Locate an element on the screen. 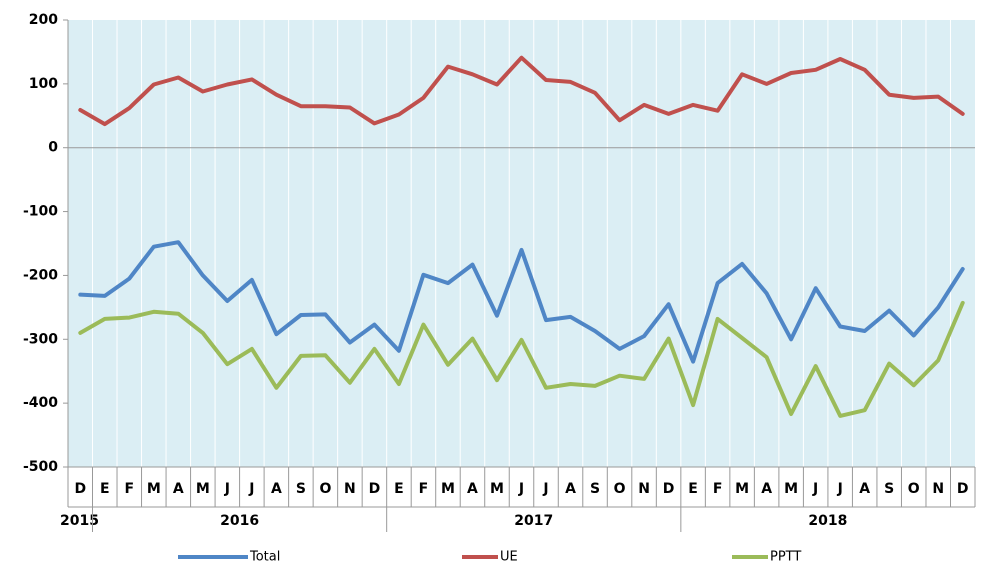  year-label: 2015 is located at coordinates (79, 521).